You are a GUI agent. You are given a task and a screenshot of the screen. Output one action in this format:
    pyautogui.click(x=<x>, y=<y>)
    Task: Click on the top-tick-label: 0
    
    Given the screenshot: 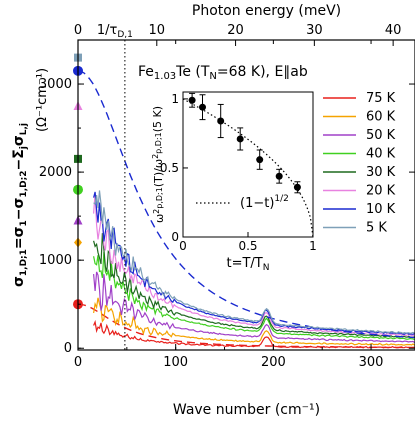 What is the action you would take?
    pyautogui.click(x=78, y=30)
    